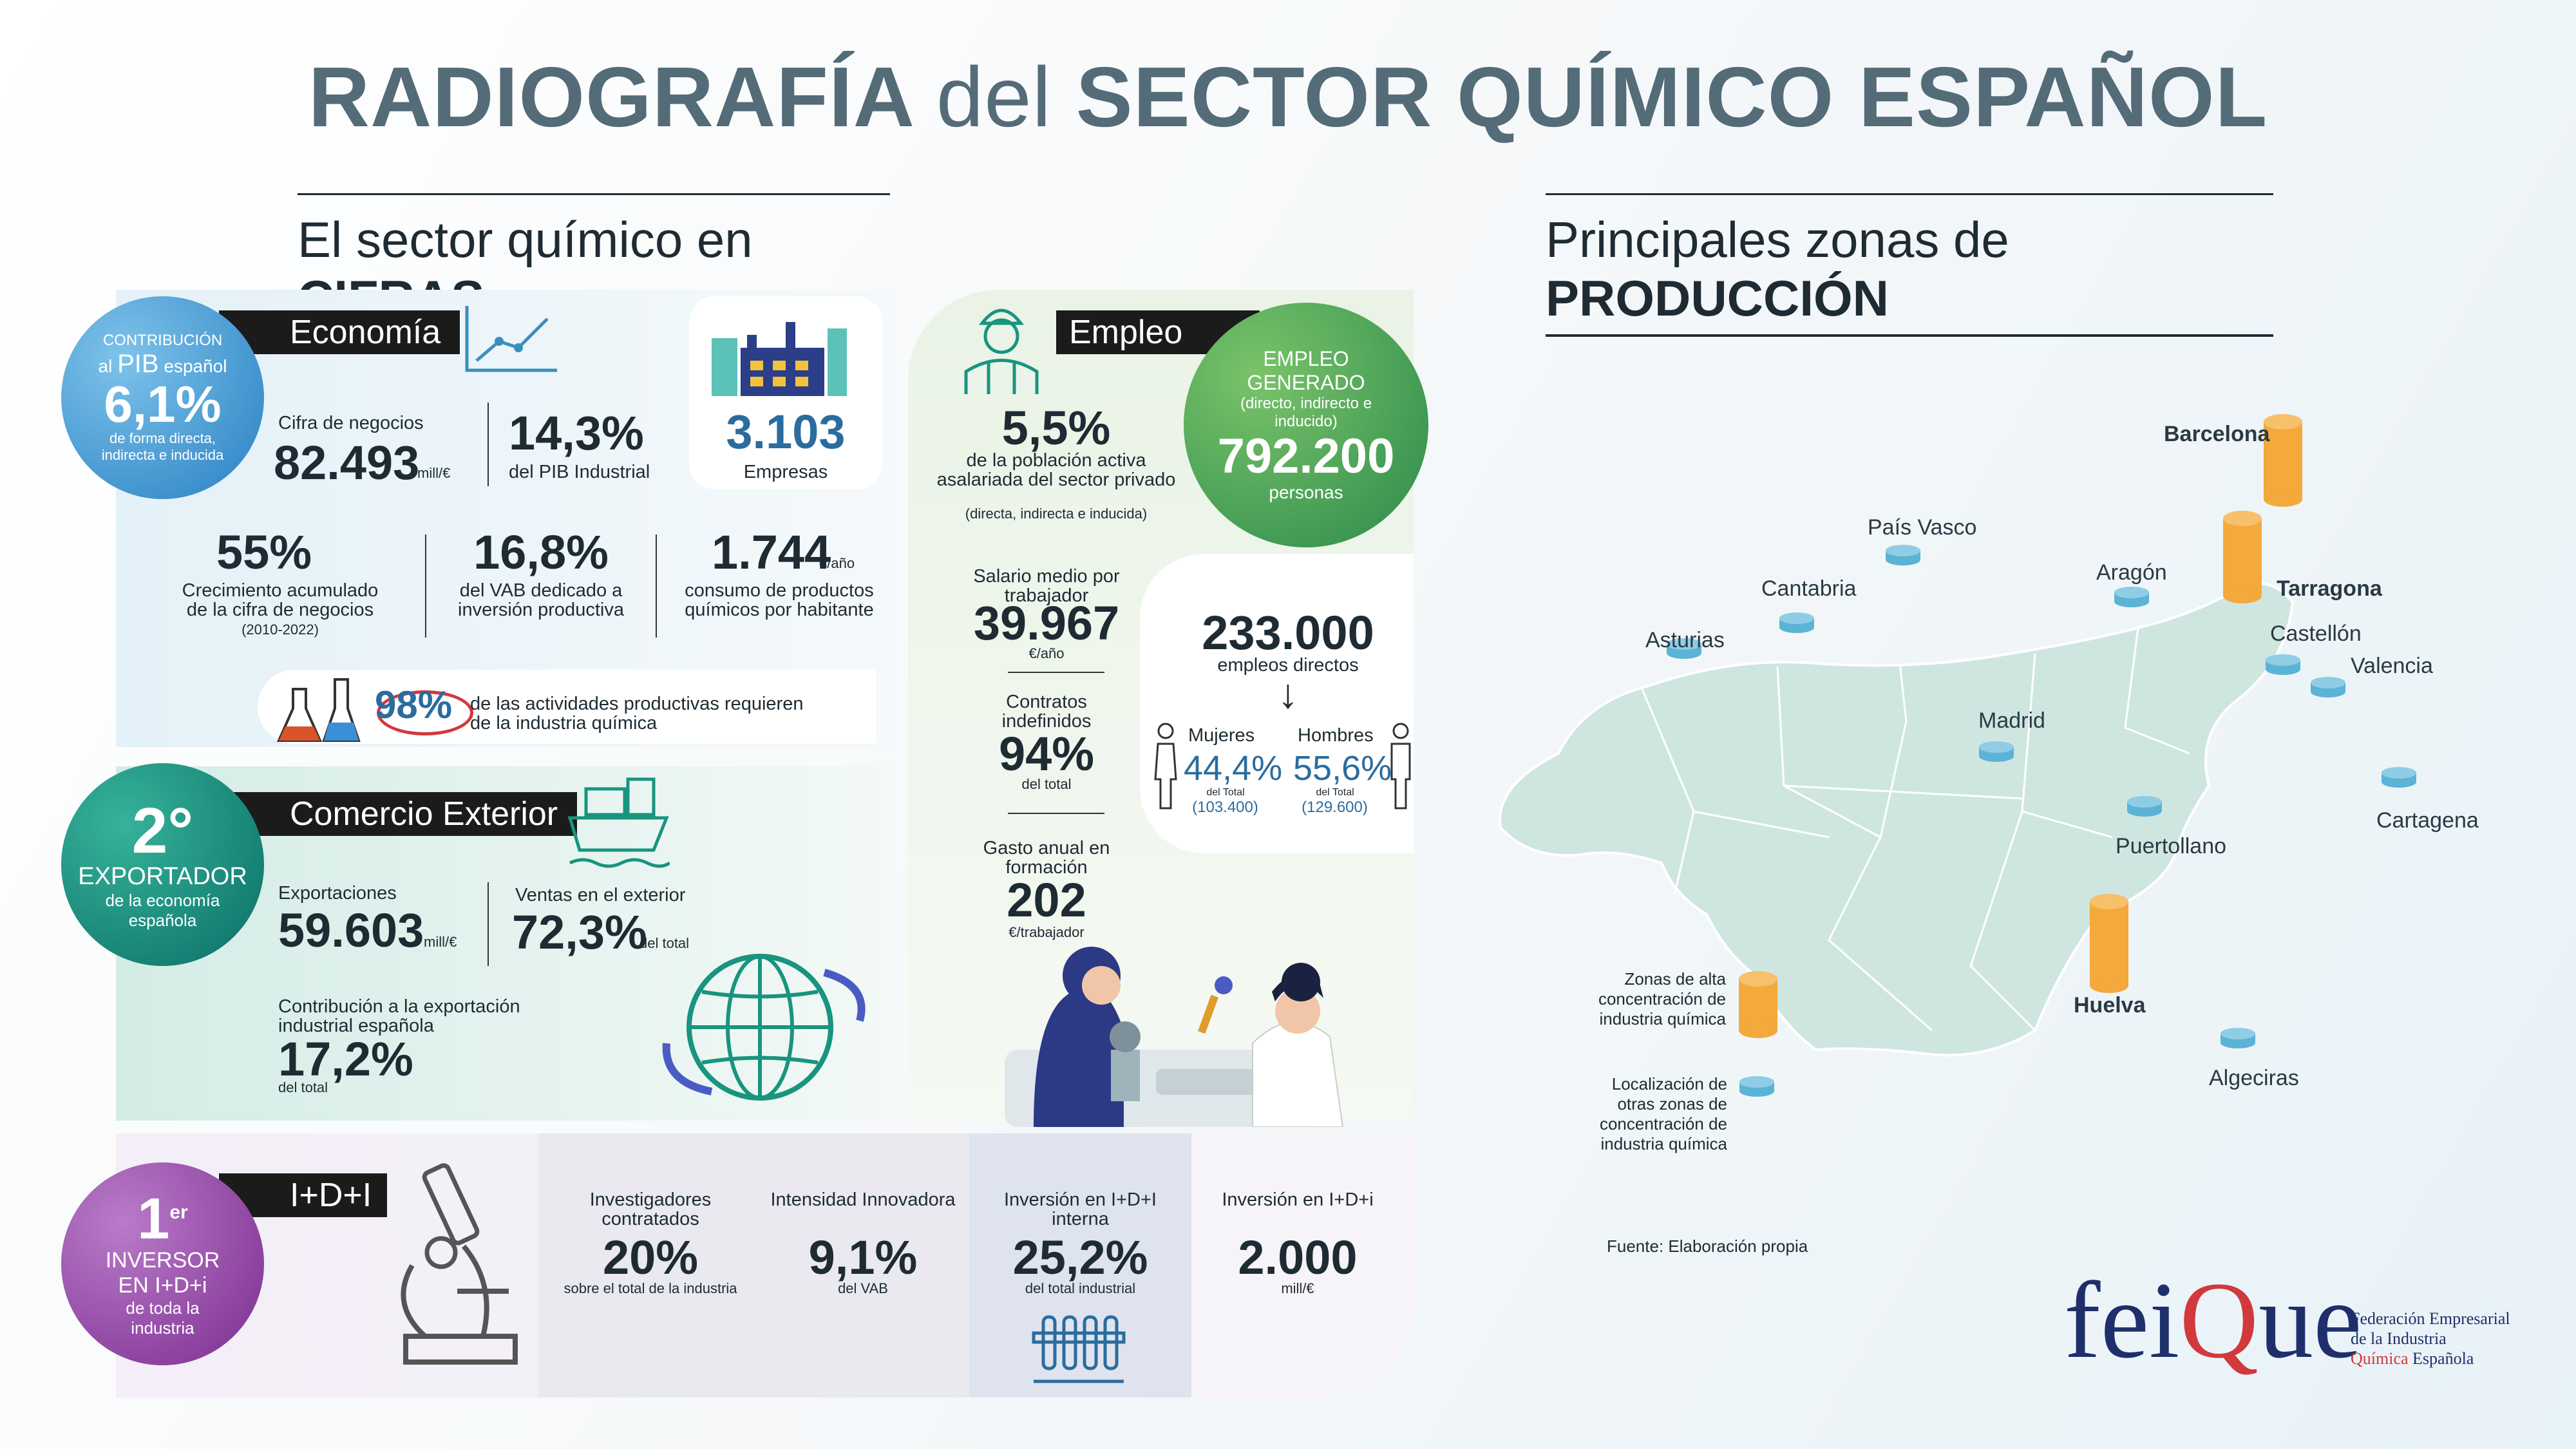 This screenshot has height=1449, width=2576. What do you see at coordinates (664, 943) in the screenshot?
I see `ventas-unit: del total` at bounding box center [664, 943].